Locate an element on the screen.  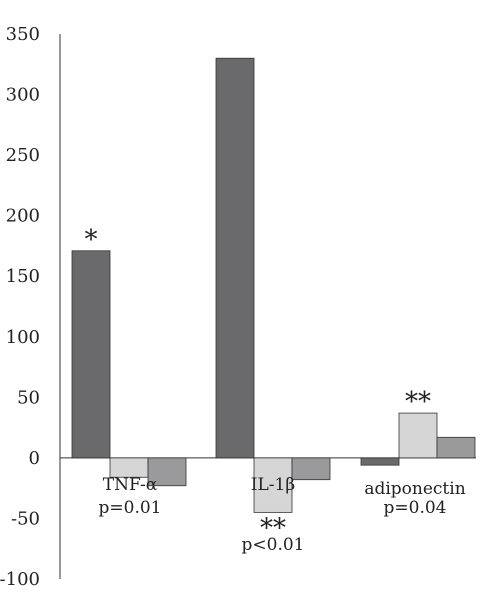
p-value-label: p=0.01 is located at coordinates (130, 508).